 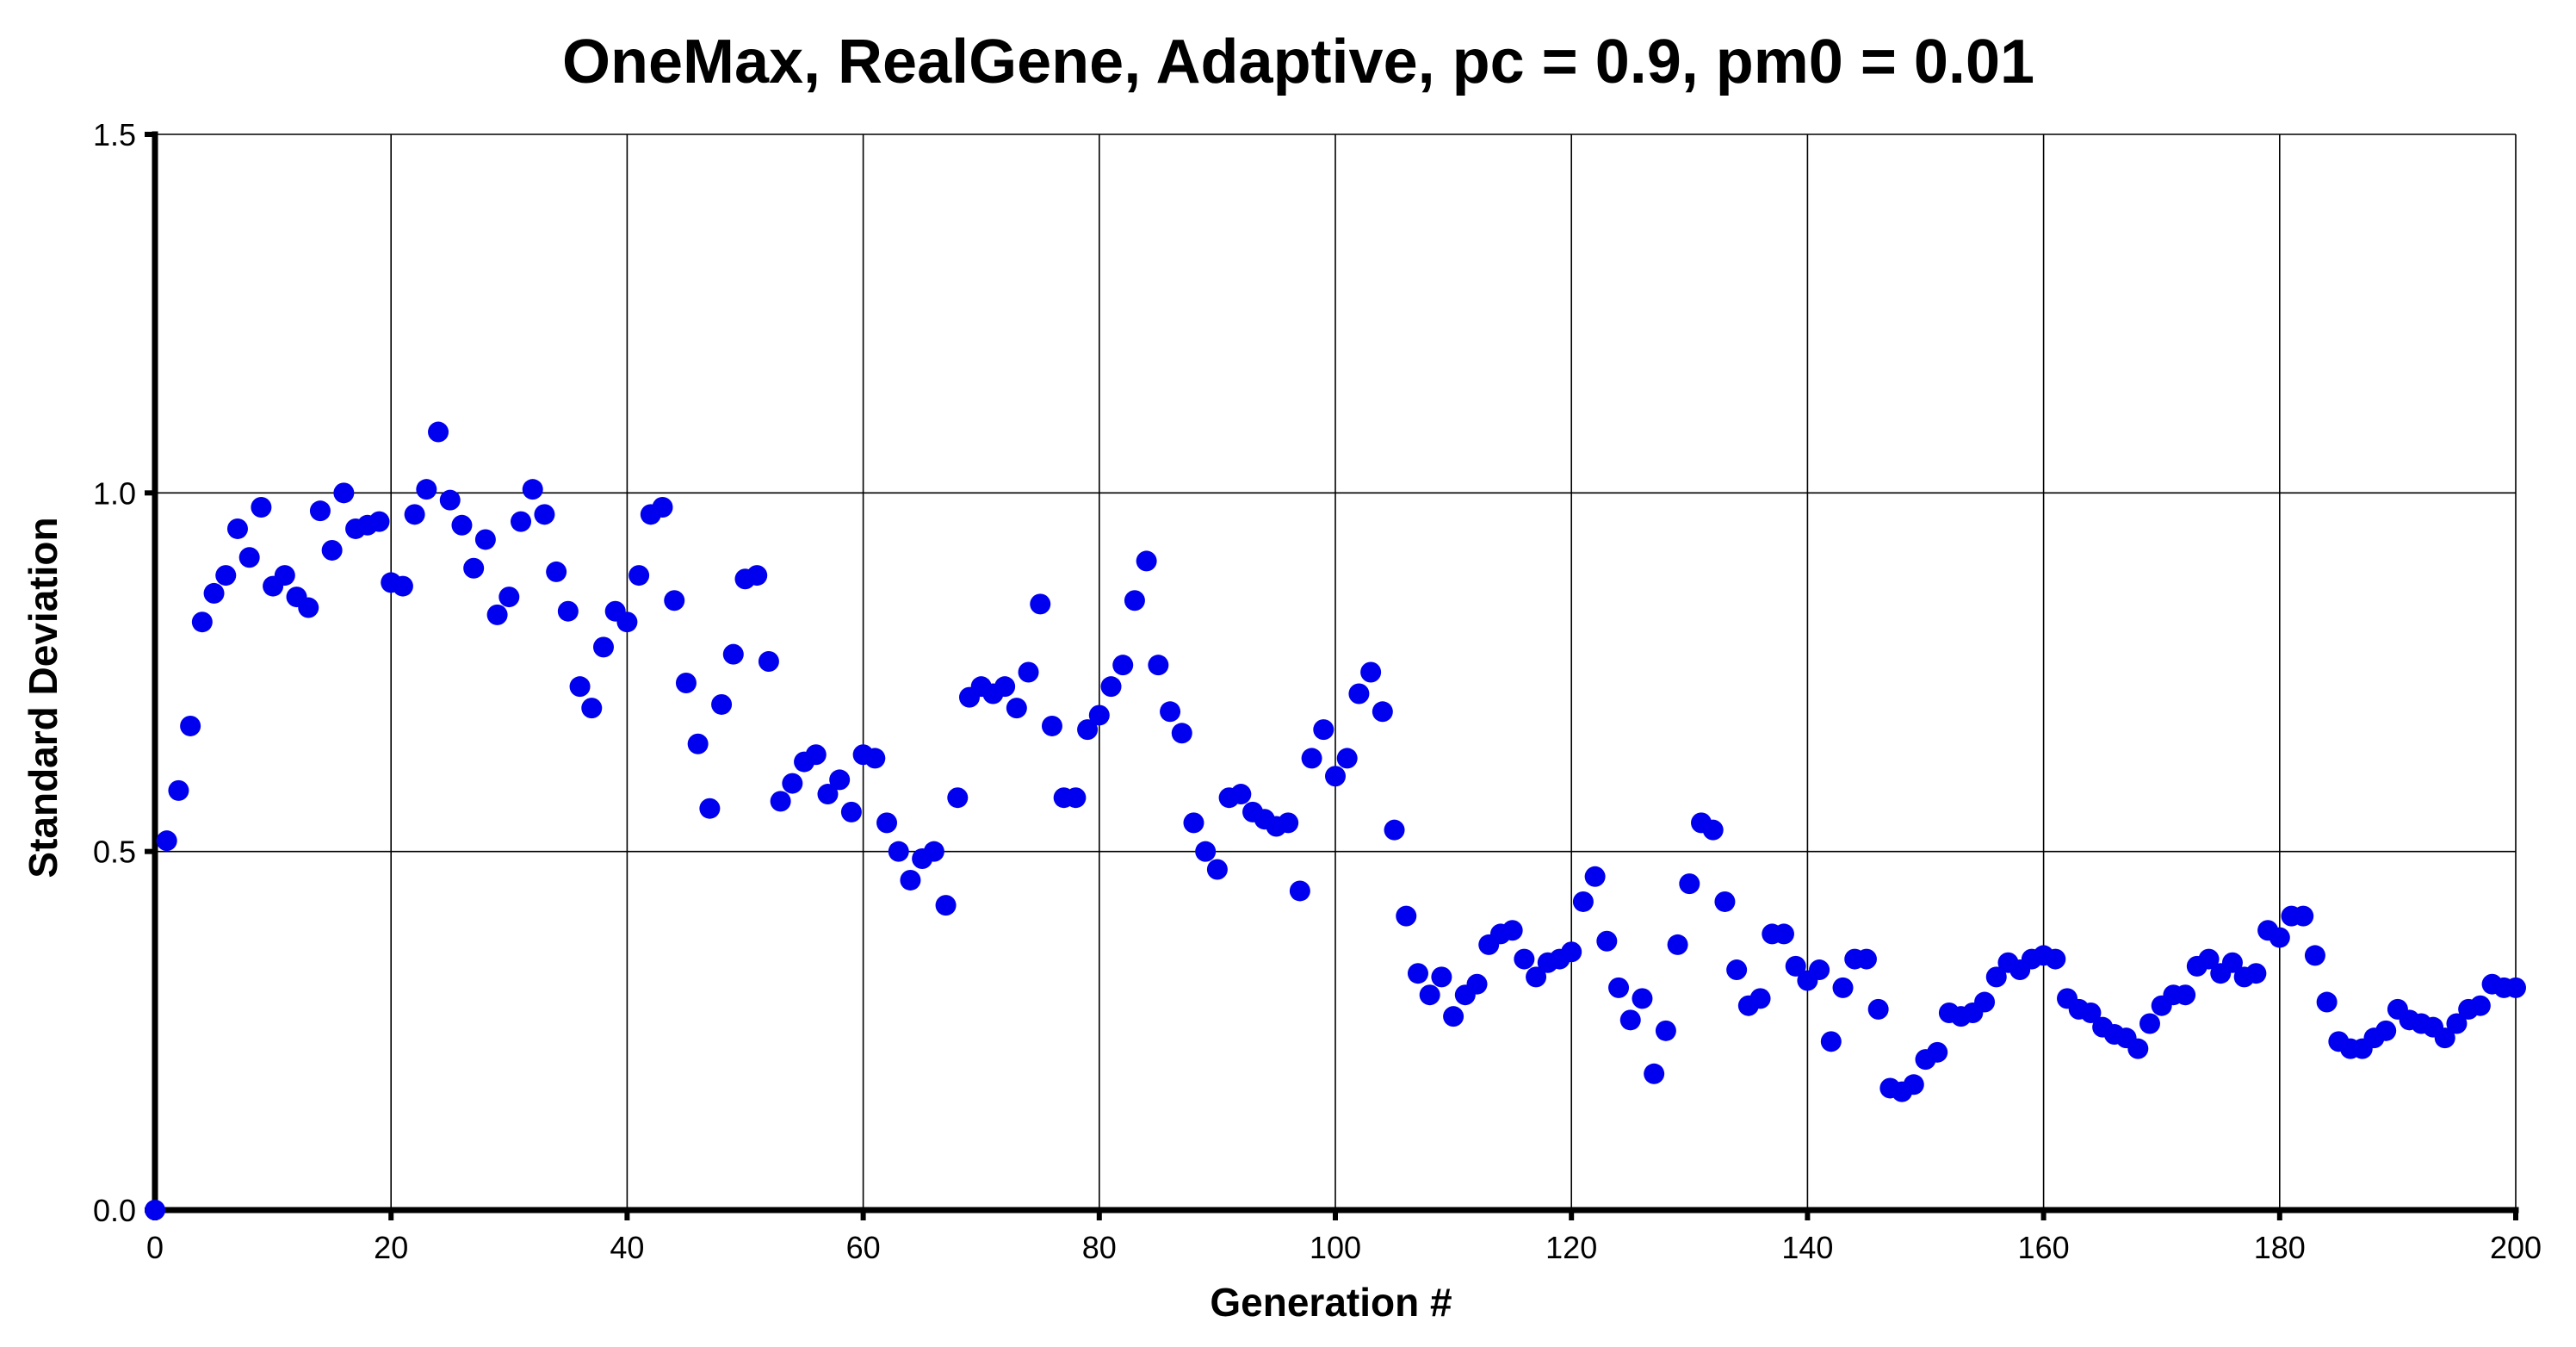 What do you see at coordinates (2280, 1247) in the screenshot?
I see `x-tick-label: 180` at bounding box center [2280, 1247].